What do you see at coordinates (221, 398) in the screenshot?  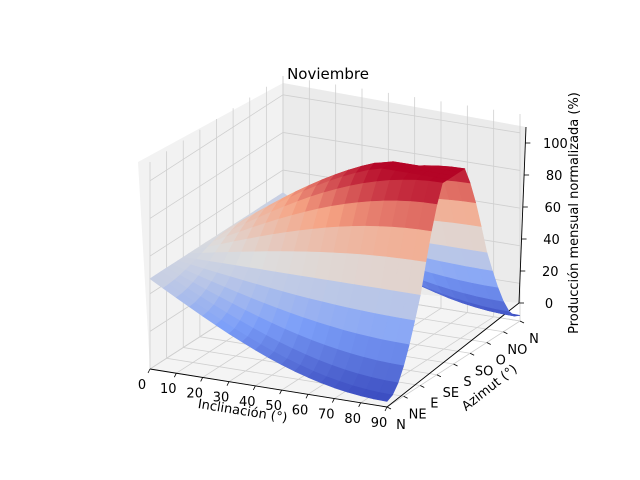 I see `x-tick-label: 30` at bounding box center [221, 398].